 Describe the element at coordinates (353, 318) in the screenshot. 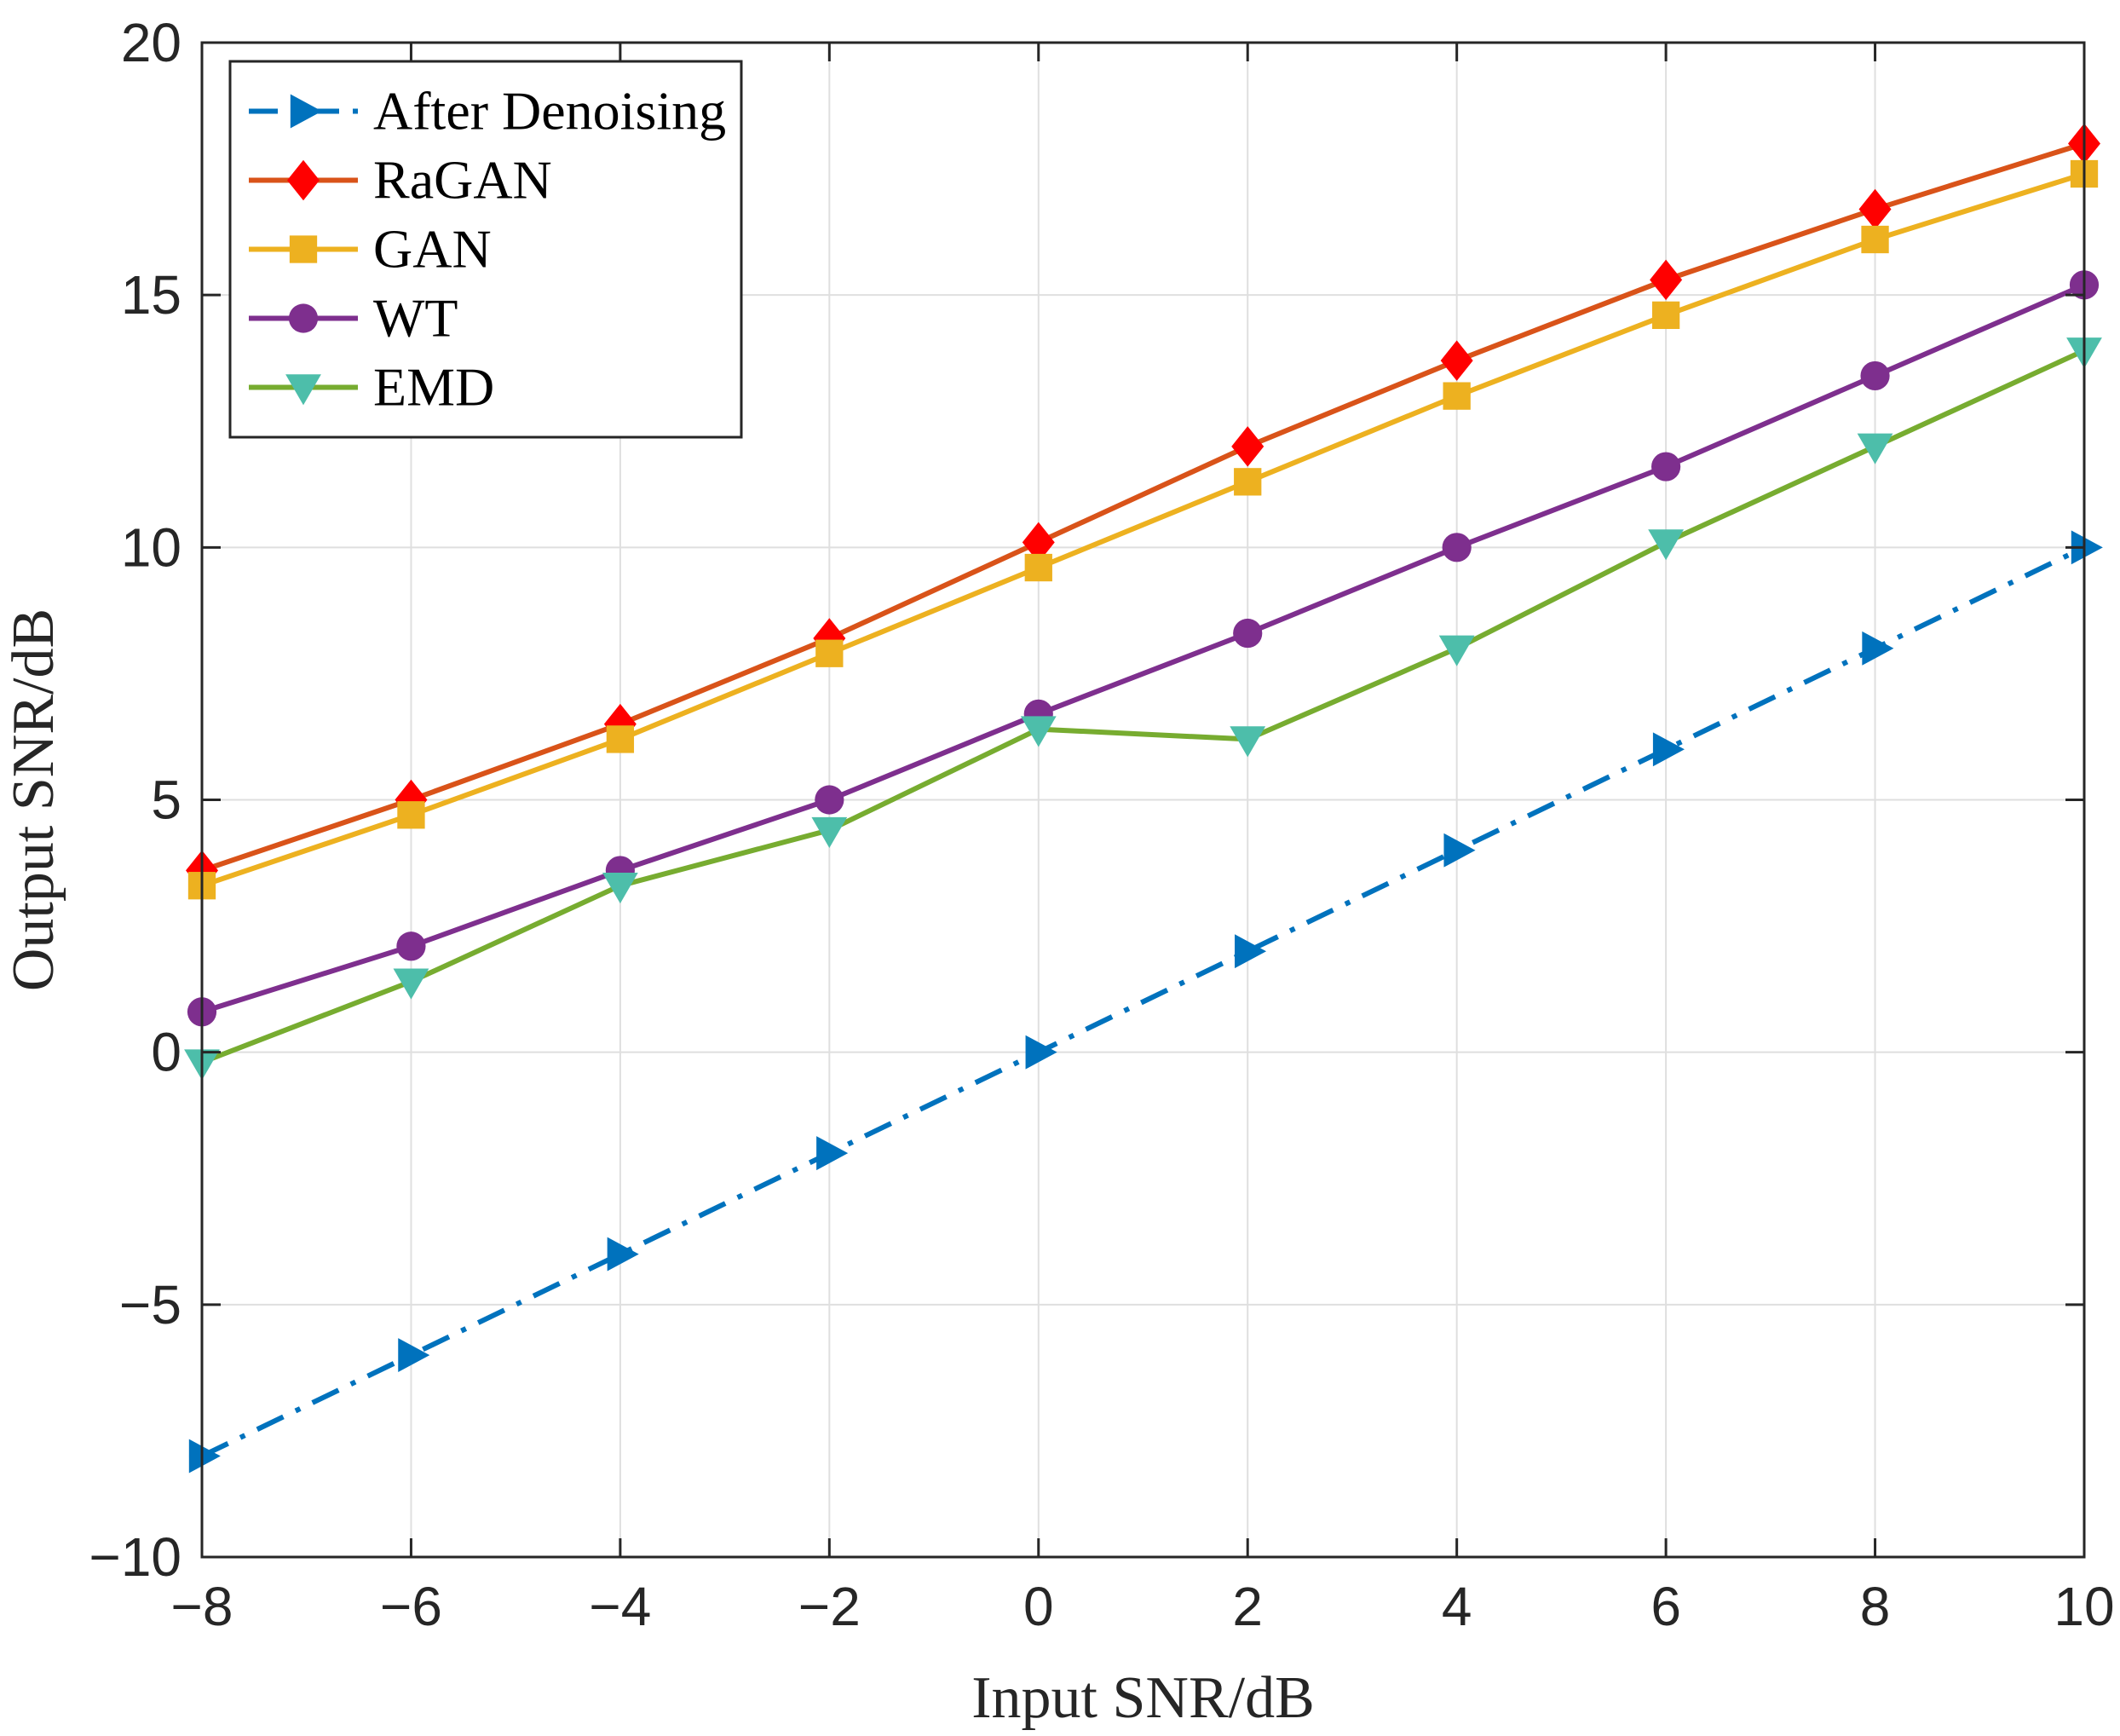

I see `legend-entry: WT` at that location.